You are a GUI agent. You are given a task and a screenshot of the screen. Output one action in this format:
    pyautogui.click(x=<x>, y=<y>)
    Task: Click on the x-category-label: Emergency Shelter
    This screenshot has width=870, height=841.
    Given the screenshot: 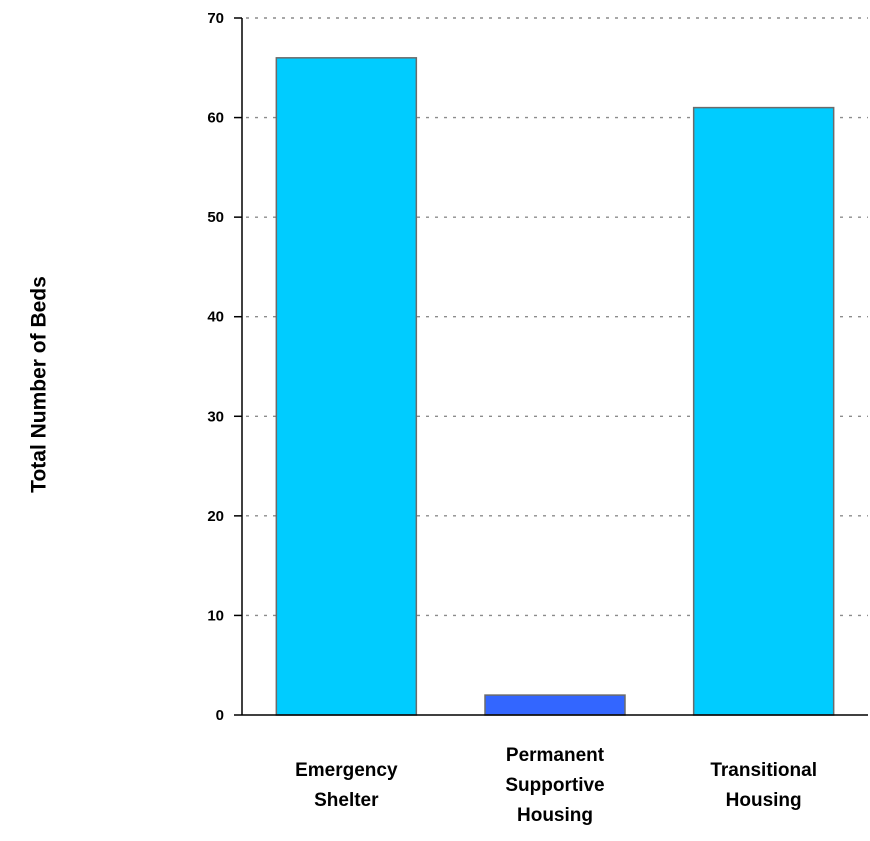 What is the action you would take?
    pyautogui.click(x=346, y=785)
    